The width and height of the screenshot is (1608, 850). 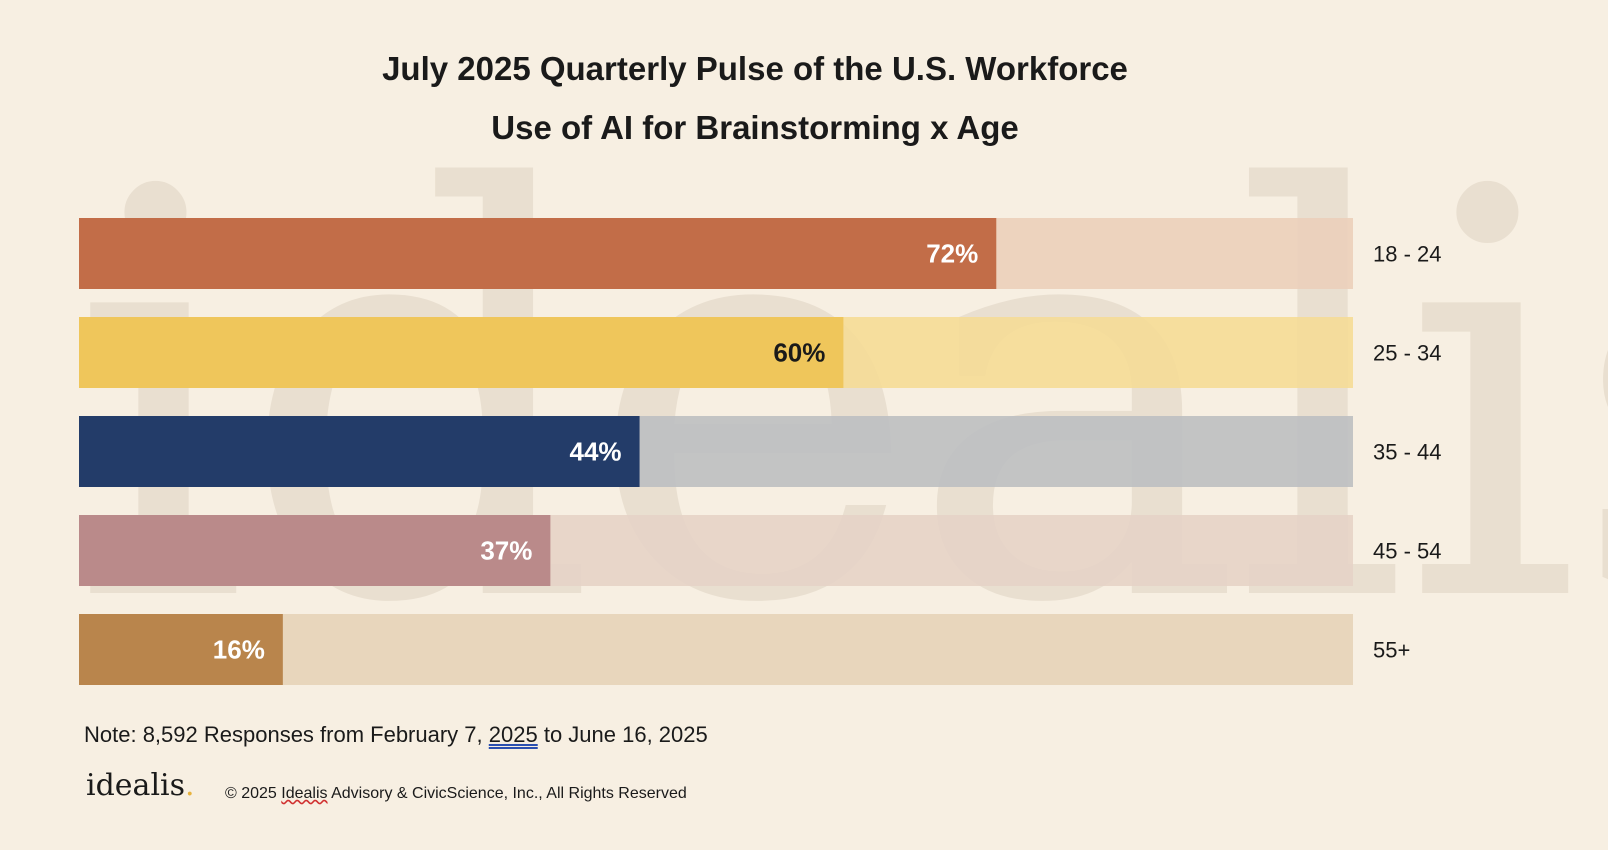 What do you see at coordinates (513, 734) in the screenshot?
I see `note-year: 2025` at bounding box center [513, 734].